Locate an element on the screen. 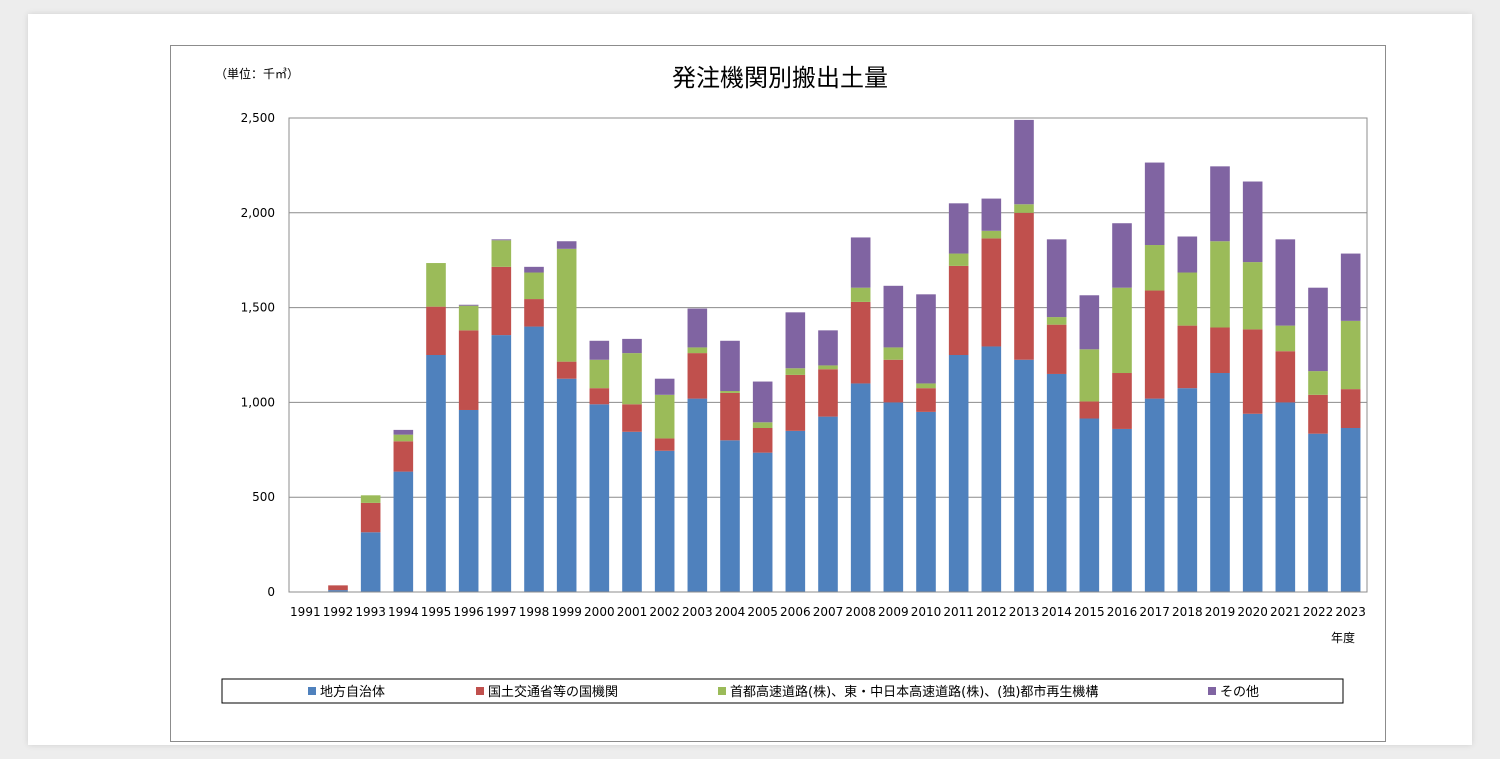 The image size is (1500, 759). x-tick-label: 2004 is located at coordinates (730, 612).